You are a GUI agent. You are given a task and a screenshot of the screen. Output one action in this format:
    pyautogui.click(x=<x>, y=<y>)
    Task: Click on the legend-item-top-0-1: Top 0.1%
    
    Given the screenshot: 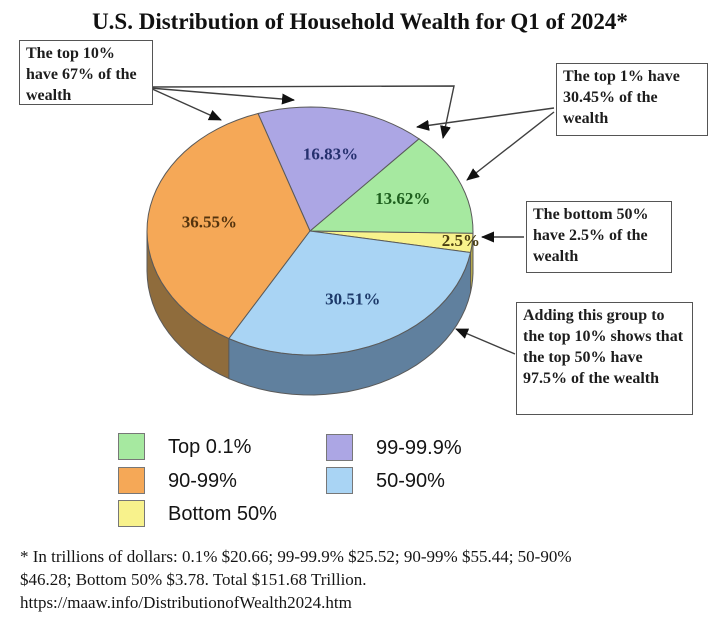 What is the action you would take?
    pyautogui.click(x=184, y=446)
    